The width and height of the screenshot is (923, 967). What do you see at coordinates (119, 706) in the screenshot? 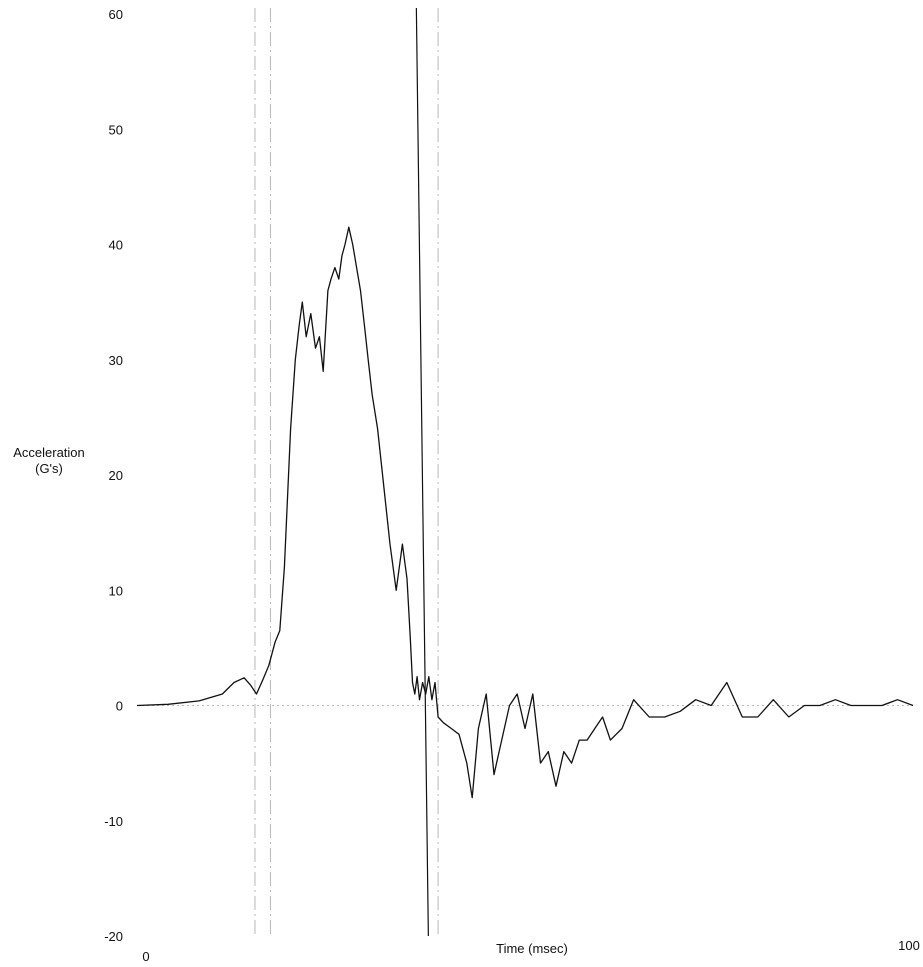
I see `y-tick-label: 0` at bounding box center [119, 706].